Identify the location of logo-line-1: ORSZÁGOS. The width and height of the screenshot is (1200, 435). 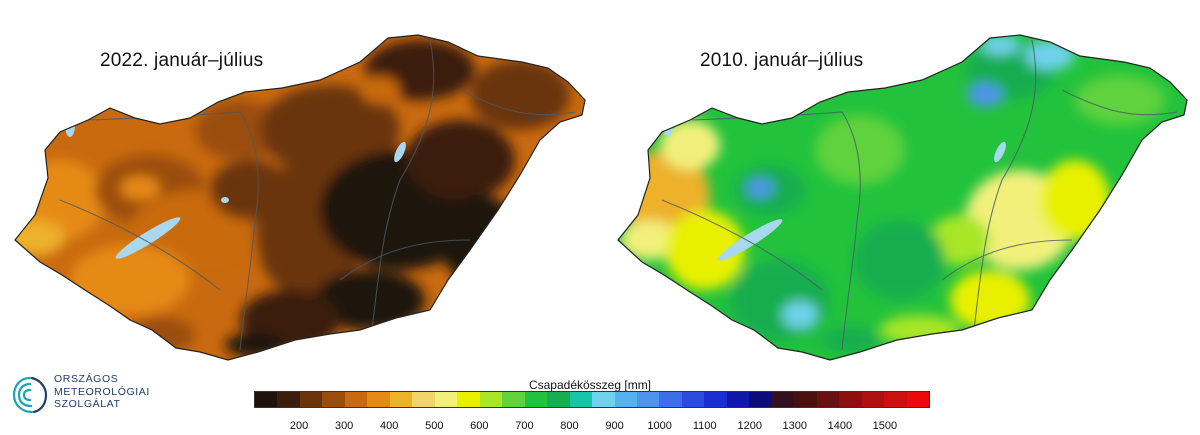
(86, 379).